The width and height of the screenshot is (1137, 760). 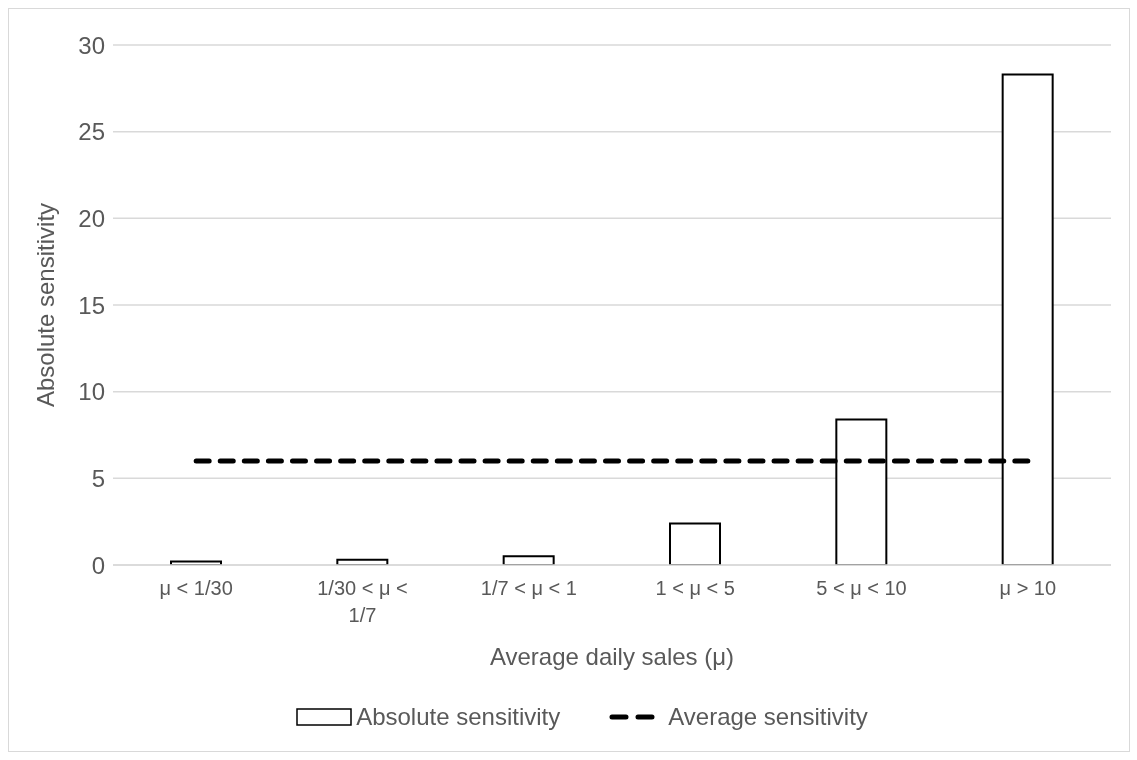 What do you see at coordinates (91, 392) in the screenshot?
I see `y-tick-label: 10` at bounding box center [91, 392].